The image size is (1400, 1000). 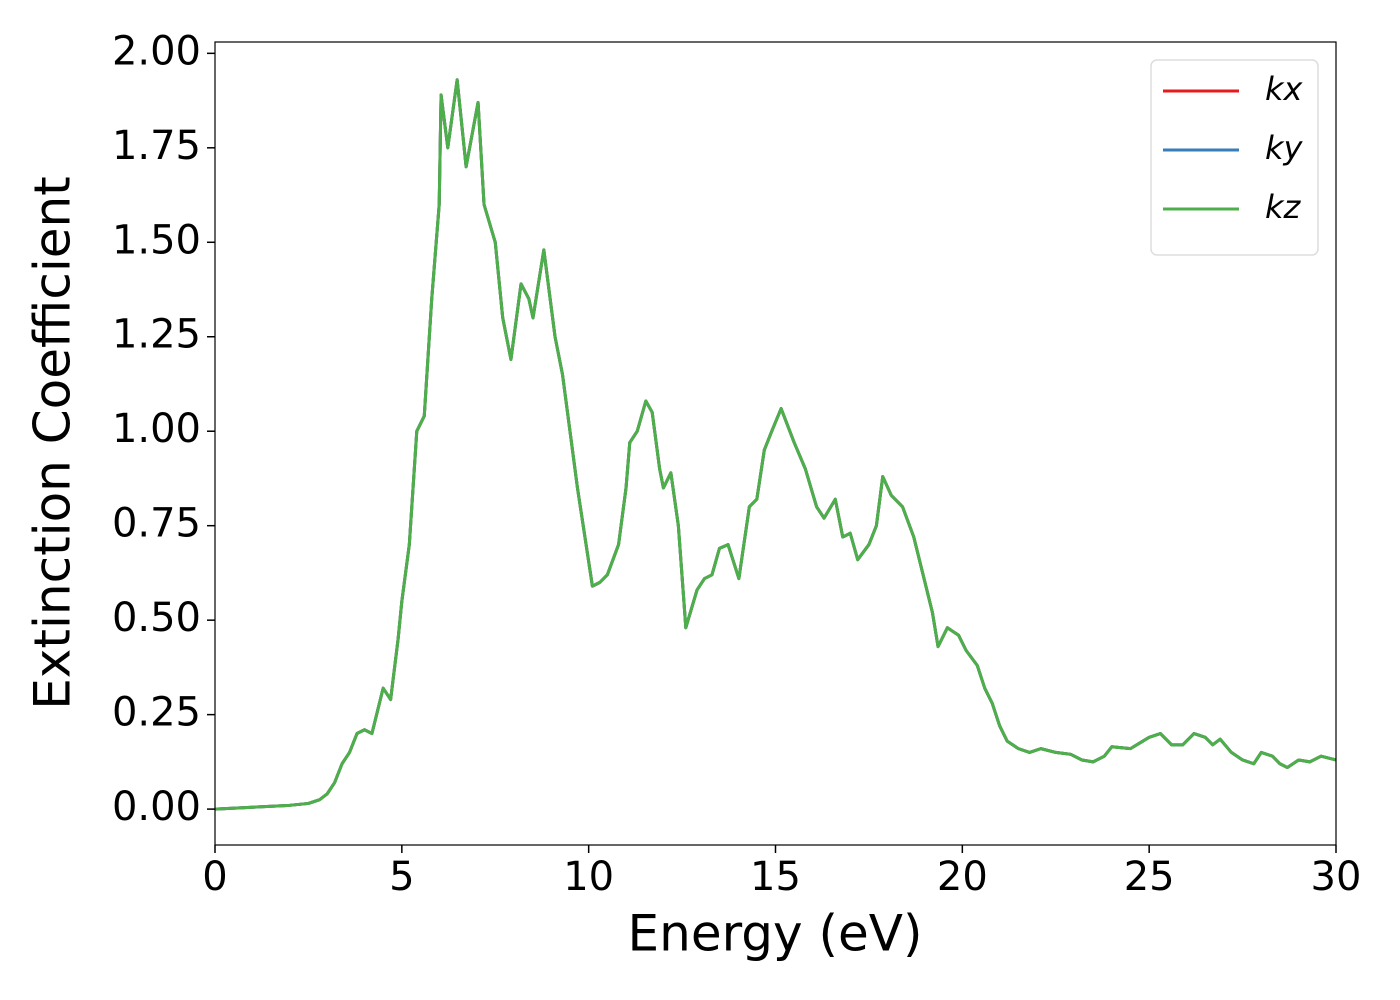 What do you see at coordinates (156, 618) in the screenshot?
I see `y-tick-label: 0.50` at bounding box center [156, 618].